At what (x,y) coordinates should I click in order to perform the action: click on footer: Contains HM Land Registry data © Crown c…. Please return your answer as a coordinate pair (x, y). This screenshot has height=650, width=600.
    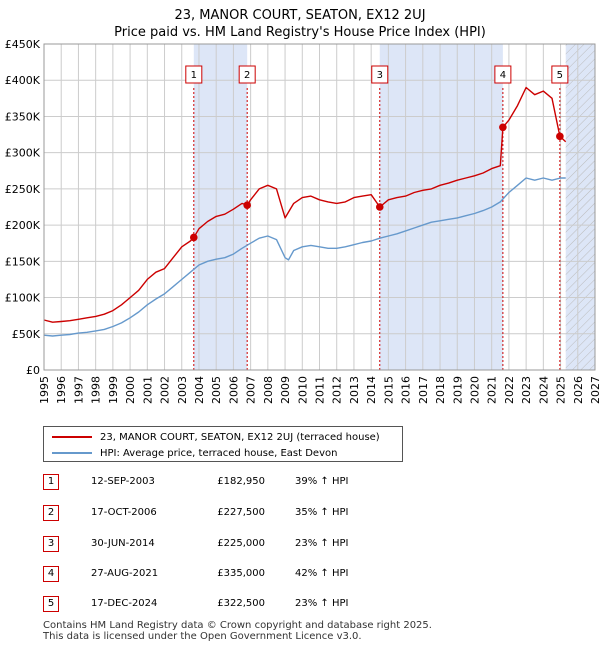
    Looking at the image, I should click on (237, 631).